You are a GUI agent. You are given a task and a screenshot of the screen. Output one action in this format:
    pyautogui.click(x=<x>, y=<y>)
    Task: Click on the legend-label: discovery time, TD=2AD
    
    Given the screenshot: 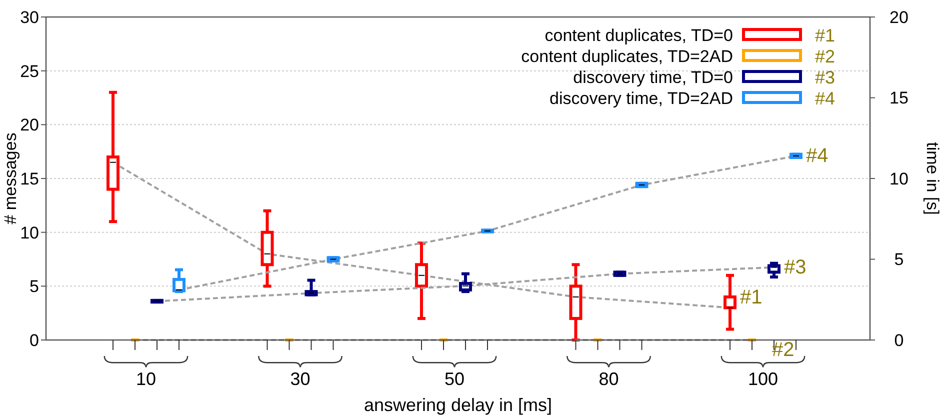 What is the action you would take?
    pyautogui.click(x=641, y=98)
    